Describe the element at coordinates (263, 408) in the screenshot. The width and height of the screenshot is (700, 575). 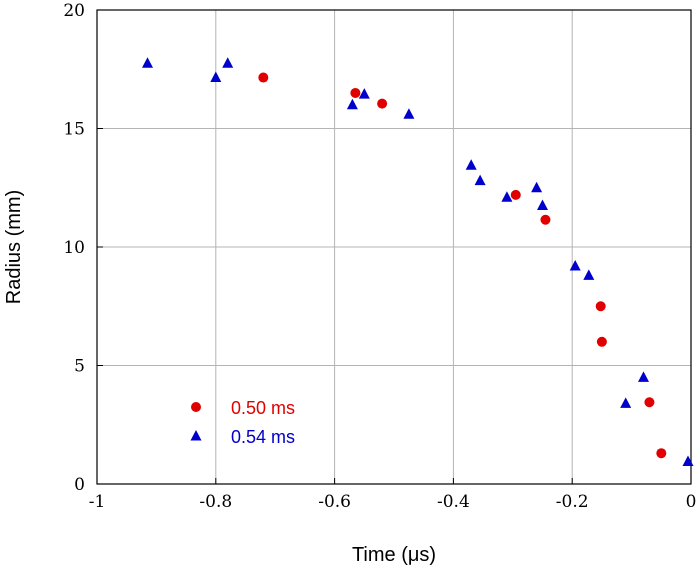
I see `legend-label: 0.50 ms` at that location.